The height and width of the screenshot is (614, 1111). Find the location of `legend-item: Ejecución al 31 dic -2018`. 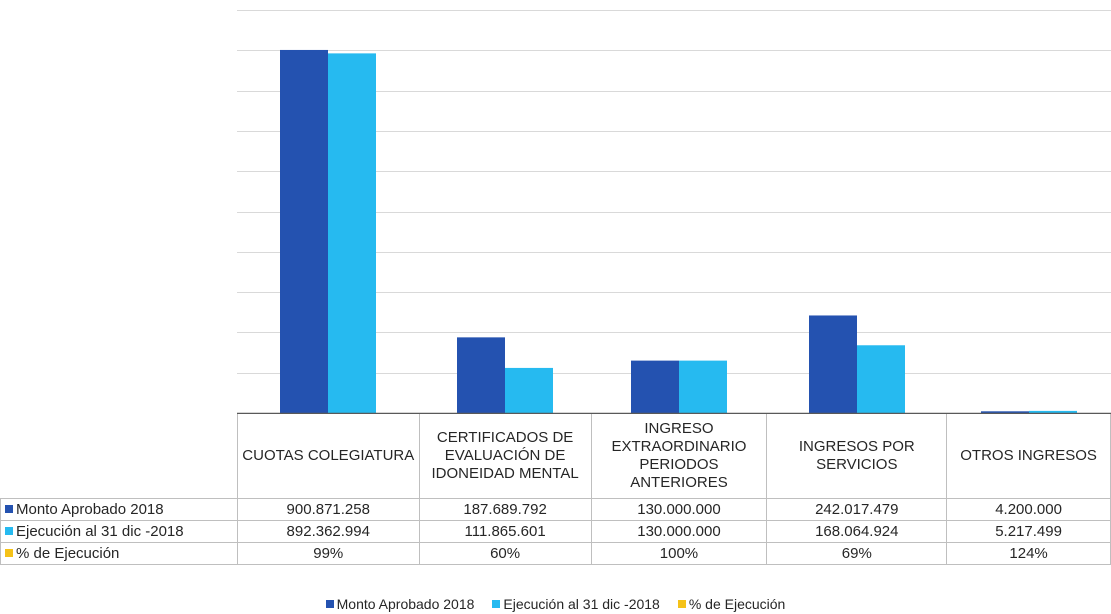

legend-item: Ejecución al 31 dic -2018 is located at coordinates (576, 604).